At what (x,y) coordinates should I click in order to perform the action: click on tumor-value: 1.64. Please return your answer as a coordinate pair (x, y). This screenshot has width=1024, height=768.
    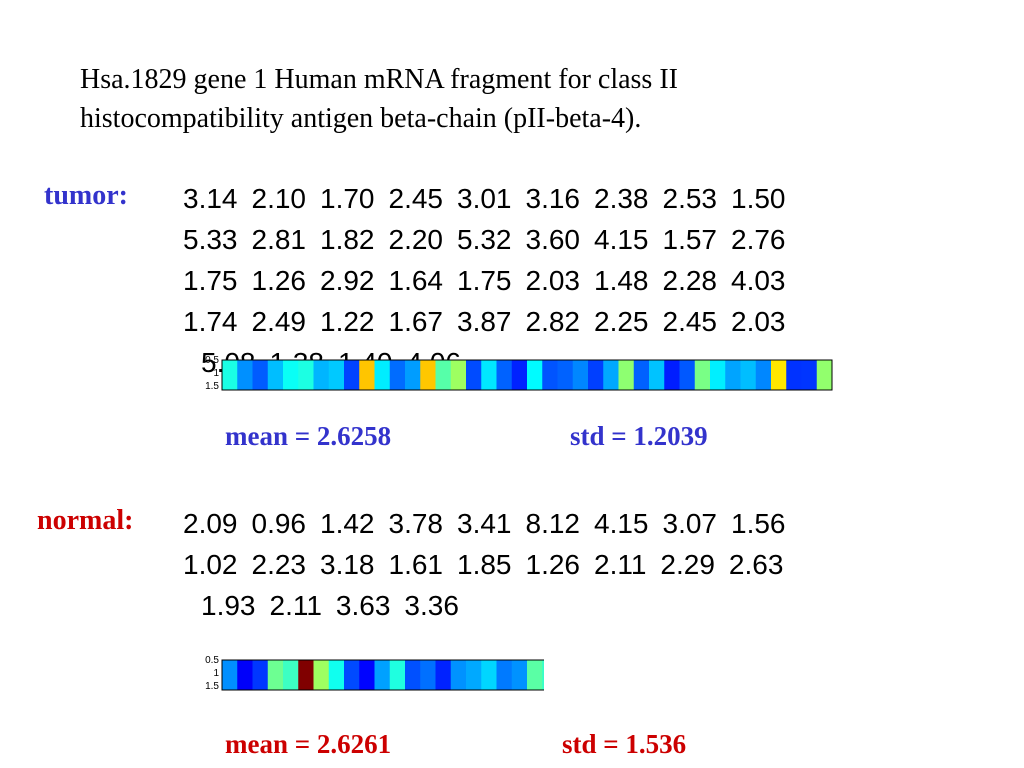
    Looking at the image, I should click on (416, 280).